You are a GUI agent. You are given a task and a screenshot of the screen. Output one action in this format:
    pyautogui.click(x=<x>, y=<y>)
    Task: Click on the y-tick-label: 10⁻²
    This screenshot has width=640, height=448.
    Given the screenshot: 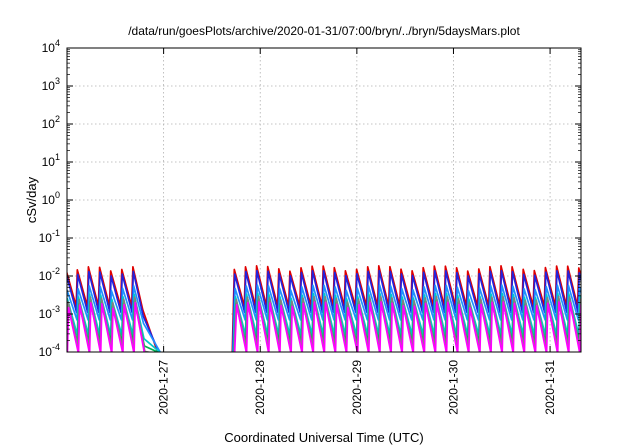 What is the action you would take?
    pyautogui.click(x=49, y=274)
    